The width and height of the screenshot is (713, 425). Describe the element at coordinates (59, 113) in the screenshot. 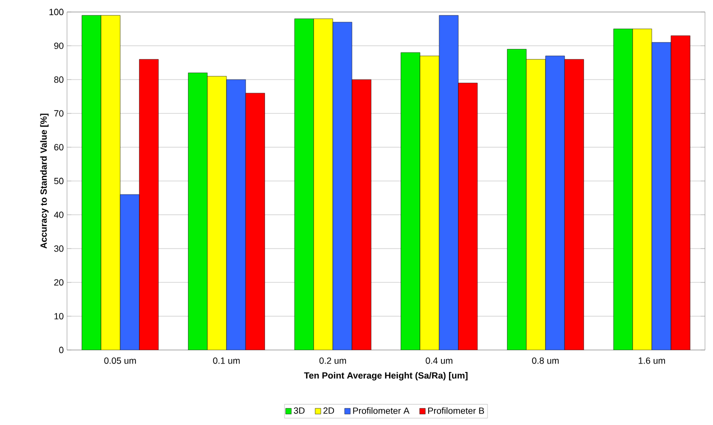

I see `y-tick-label: 70` at that location.